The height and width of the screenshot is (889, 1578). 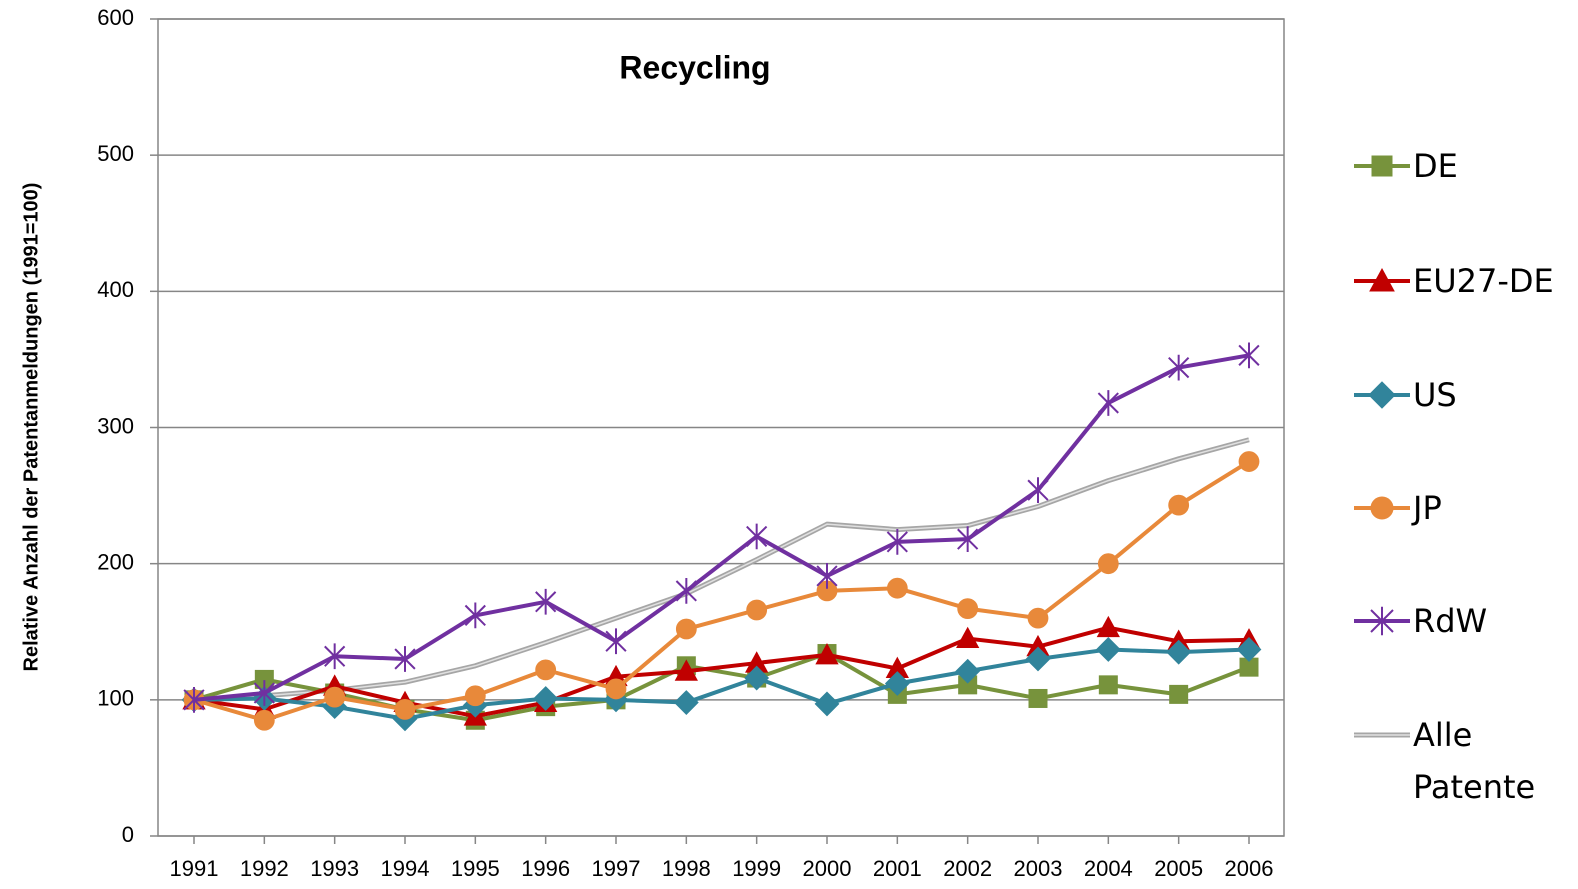 I want to click on y-tick-label: 100, so click(x=115, y=698).